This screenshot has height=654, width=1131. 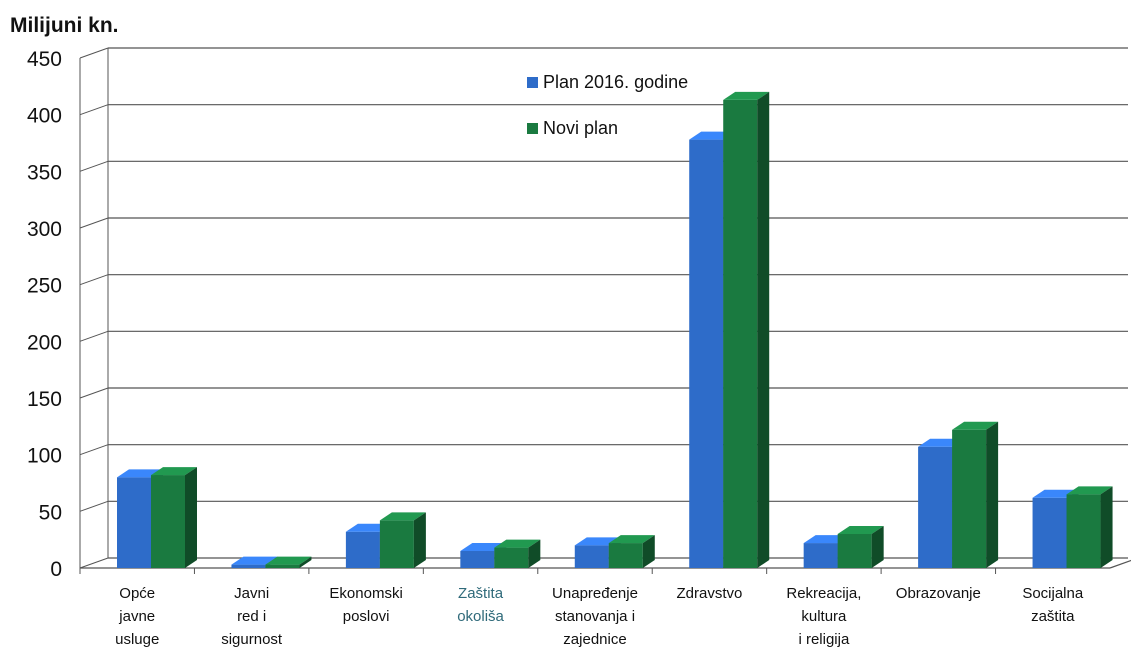 What do you see at coordinates (480, 605) in the screenshot?
I see `x-category-label: Zaštita okoliša` at bounding box center [480, 605].